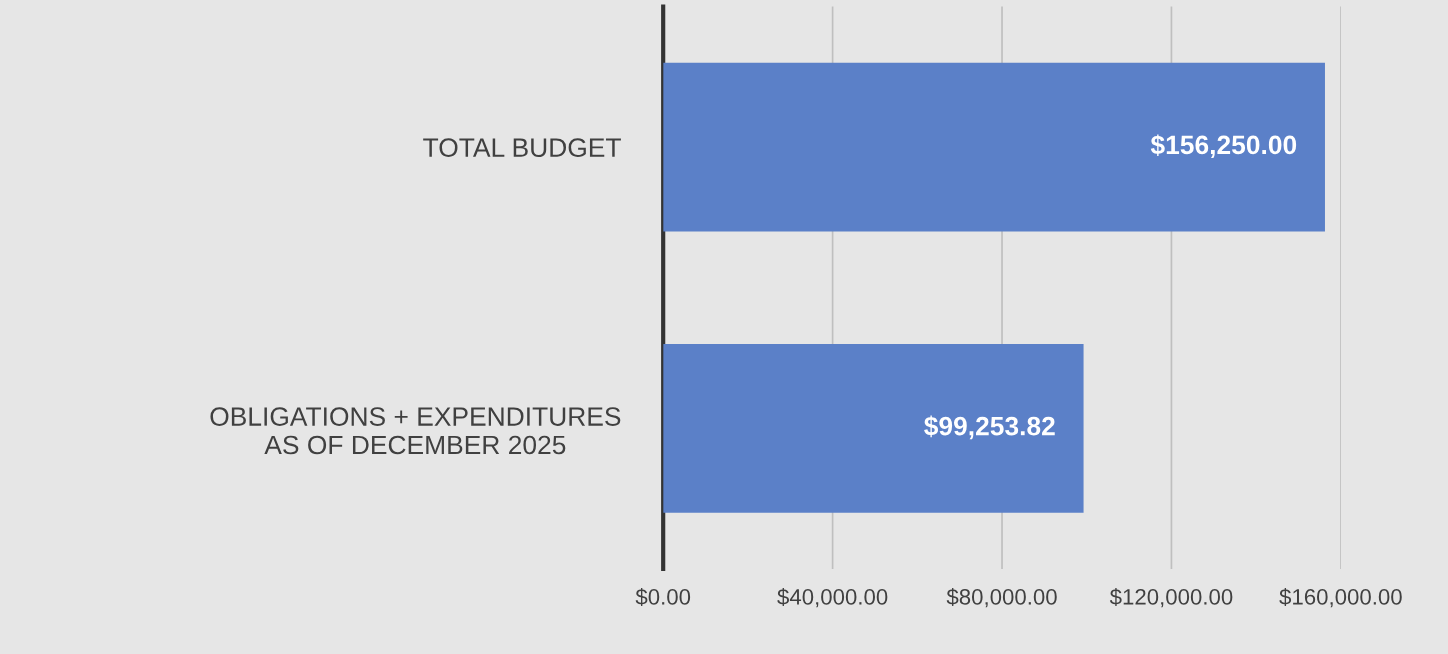 This screenshot has width=1448, height=654. What do you see at coordinates (1340, 598) in the screenshot?
I see `x-tick-label: $160,000.00` at bounding box center [1340, 598].